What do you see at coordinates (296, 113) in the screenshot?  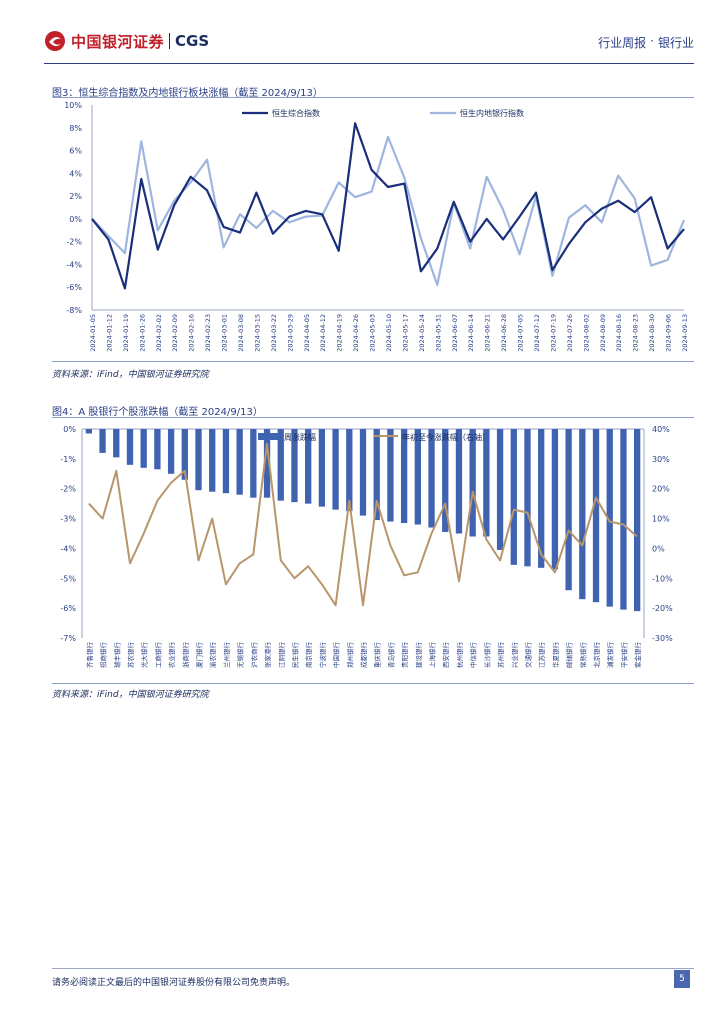 I see `legend-label-hs-composite: 恒生综合指数` at bounding box center [296, 113].